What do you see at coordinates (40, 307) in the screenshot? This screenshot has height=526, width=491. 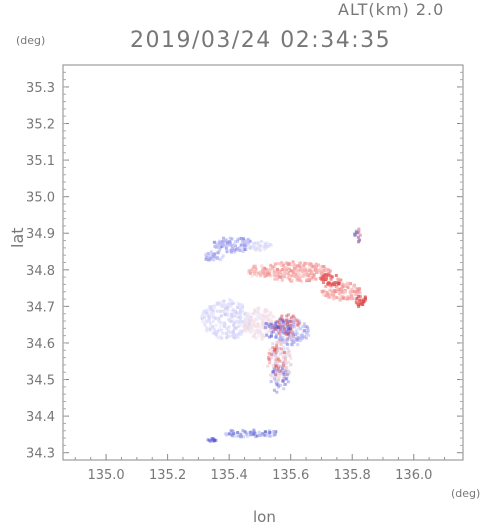 I see `y-tick-label: 34.7` at bounding box center [40, 307].